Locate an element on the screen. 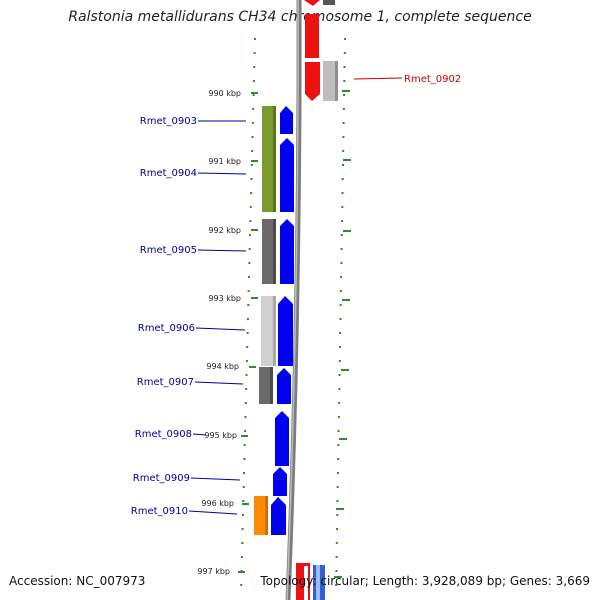 The width and height of the screenshot is (600, 600). gene-label-Rmet_0907: Rmet_0907 is located at coordinates (165, 382).